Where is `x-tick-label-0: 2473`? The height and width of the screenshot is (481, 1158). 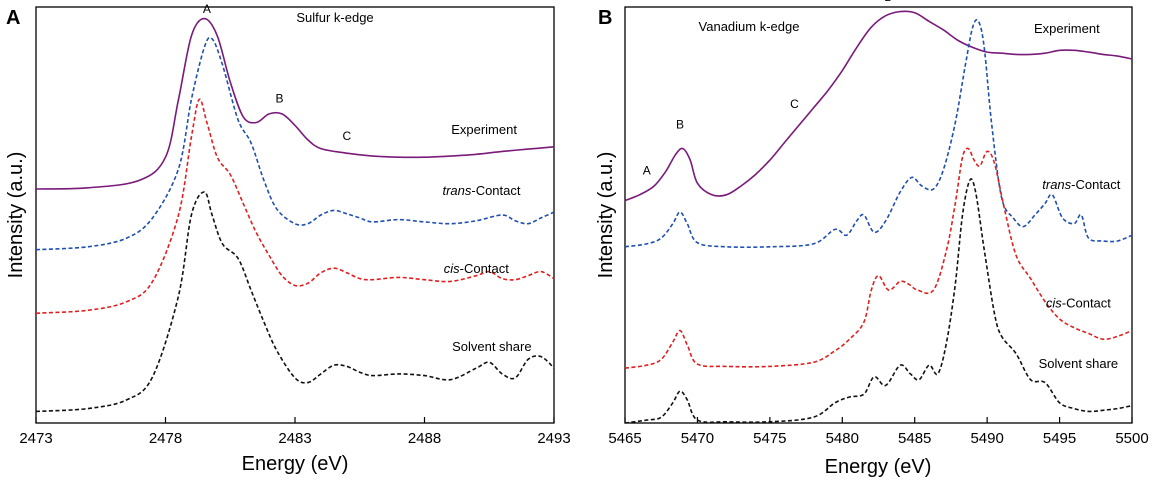 x-tick-label-0: 2473 is located at coordinates (35, 438).